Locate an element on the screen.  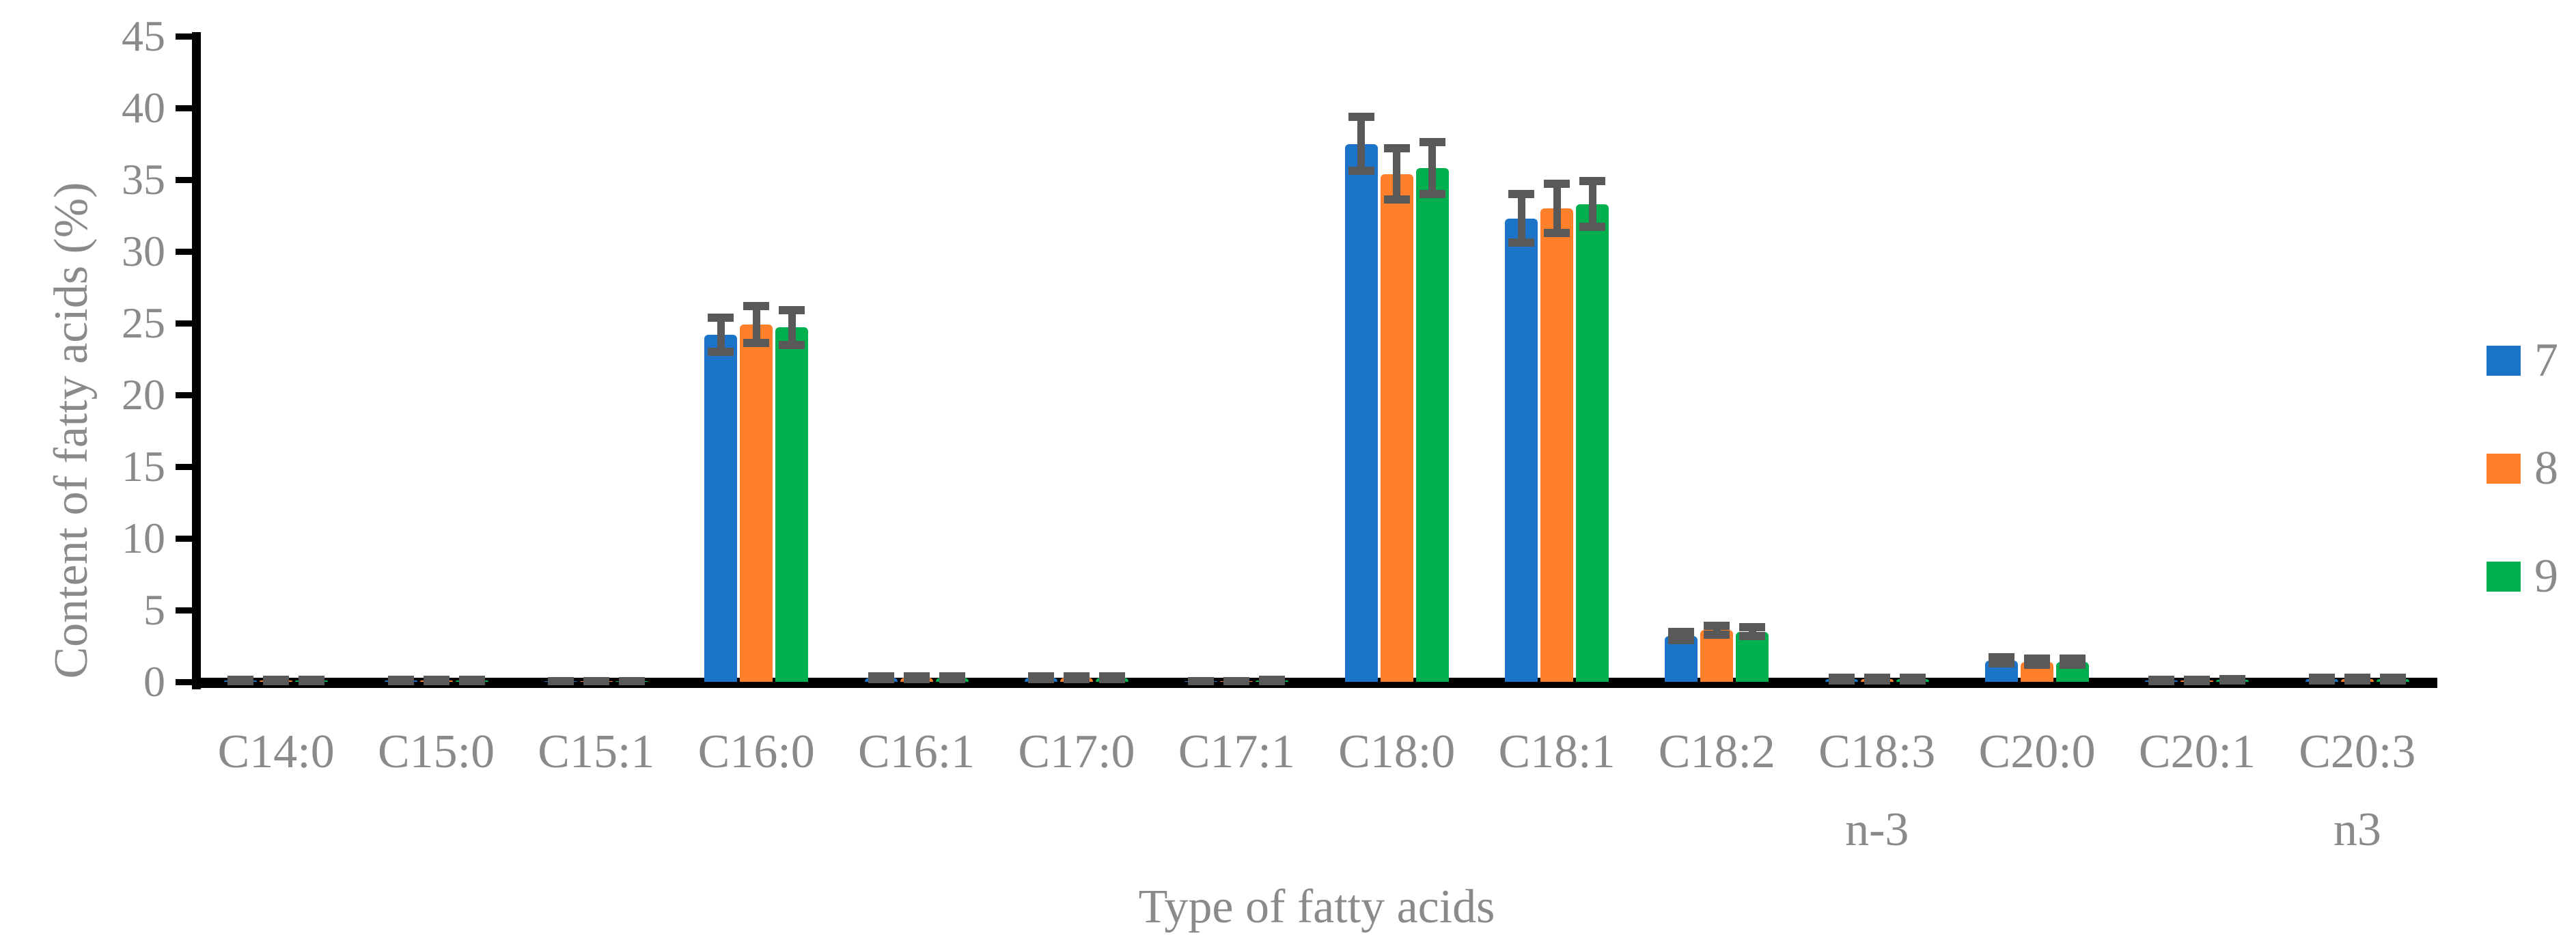
x-tick-label-C18:1: C18:1 is located at coordinates (1557, 752).